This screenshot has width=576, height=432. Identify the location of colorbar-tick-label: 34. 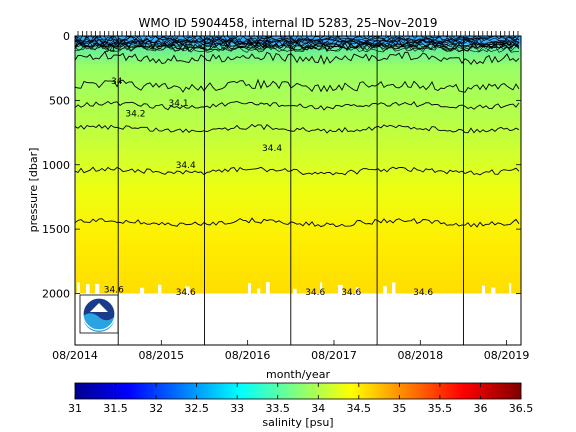
(318, 408).